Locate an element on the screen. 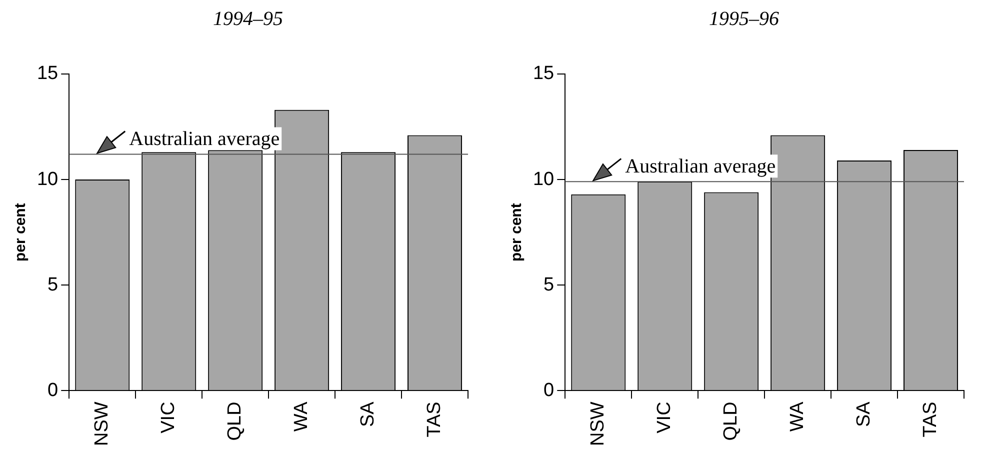 This screenshot has width=997, height=465. chart-title: 1995–96 is located at coordinates (744, 20).